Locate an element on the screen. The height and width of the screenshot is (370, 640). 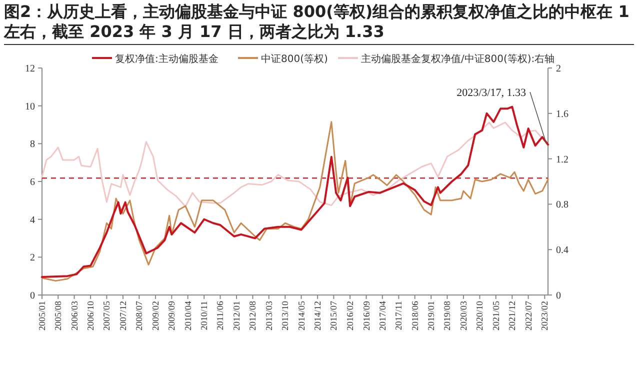
x-tick-label: 2020/03 is located at coordinates (463, 315).